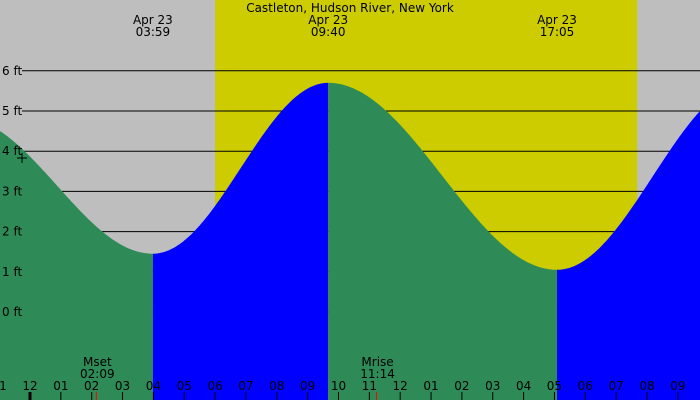 This screenshot has width=700, height=400. Describe the element at coordinates (153, 32) in the screenshot. I see `extreme-time-label: 03:59` at that location.